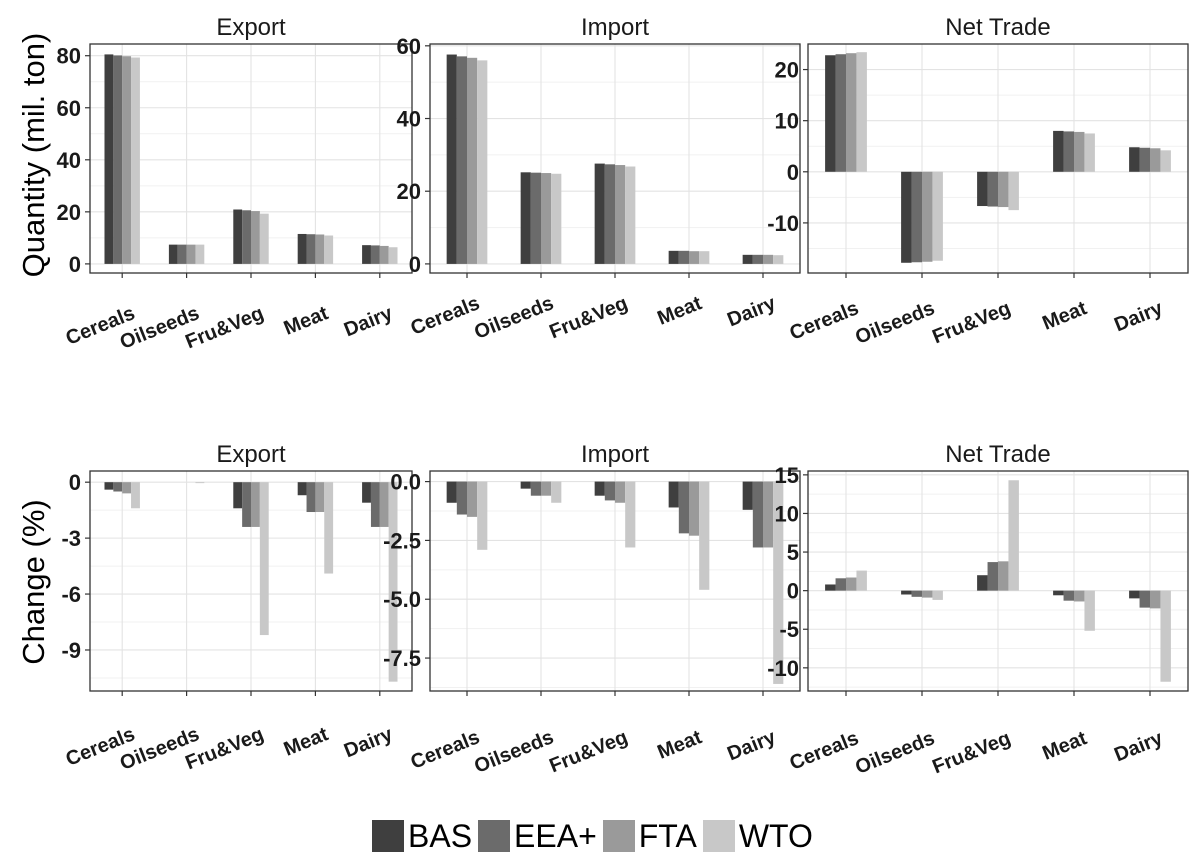 This screenshot has width=1196, height=856. I want to click on panel-r1-c3-bar-wto-dairy, so click(1165, 161).